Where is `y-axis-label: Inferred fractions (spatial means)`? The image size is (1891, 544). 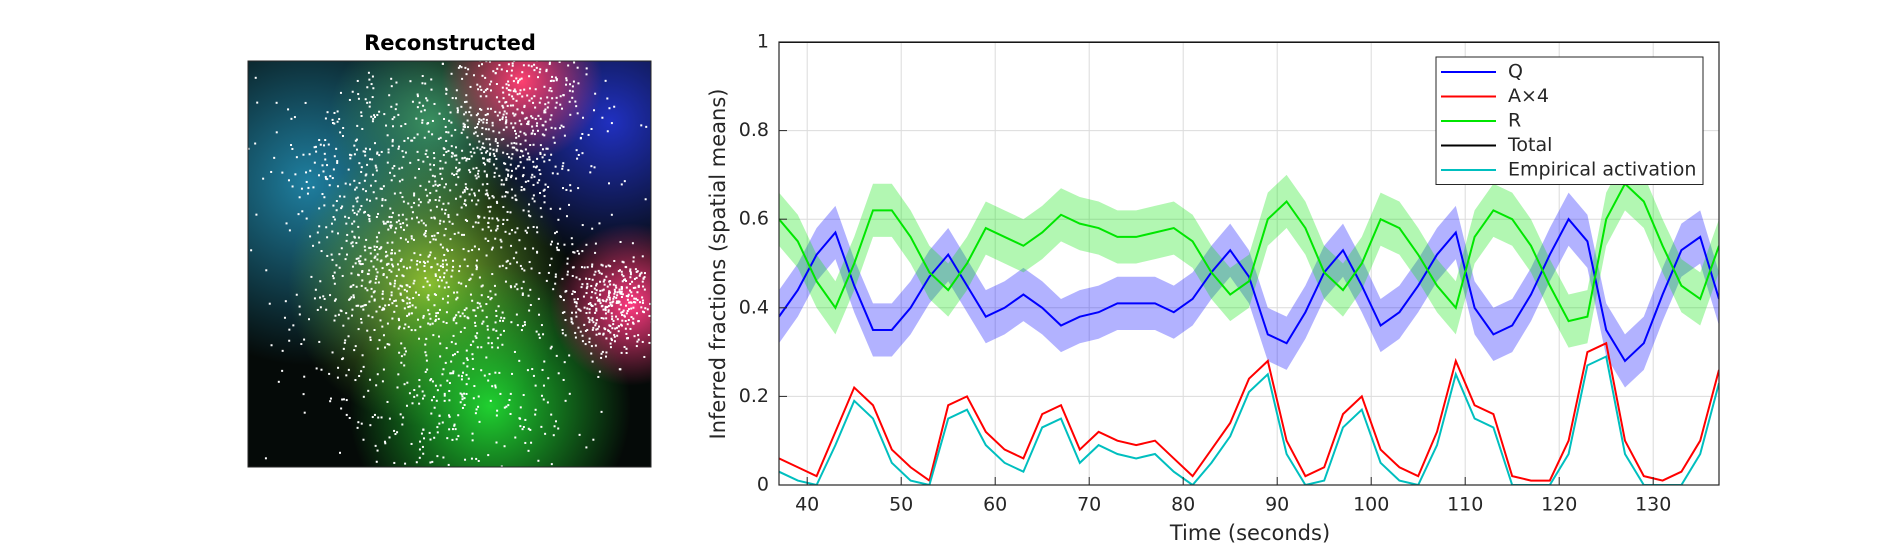 y-axis-label: Inferred fractions (spatial means) is located at coordinates (718, 264).